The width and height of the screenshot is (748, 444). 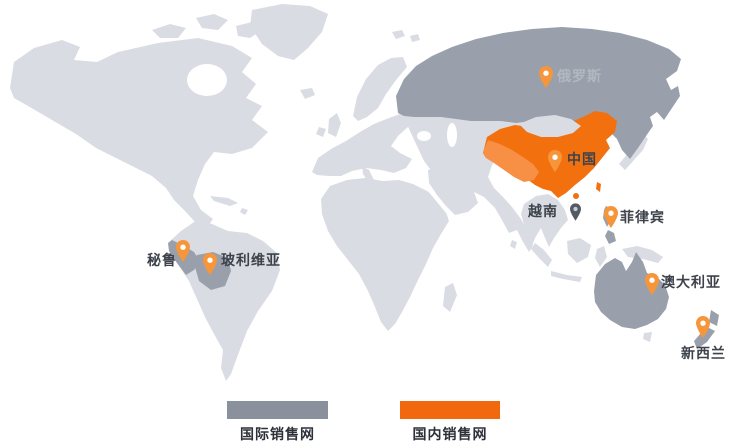 What do you see at coordinates (207, 80) in the screenshot?
I see `hudson-bay` at bounding box center [207, 80].